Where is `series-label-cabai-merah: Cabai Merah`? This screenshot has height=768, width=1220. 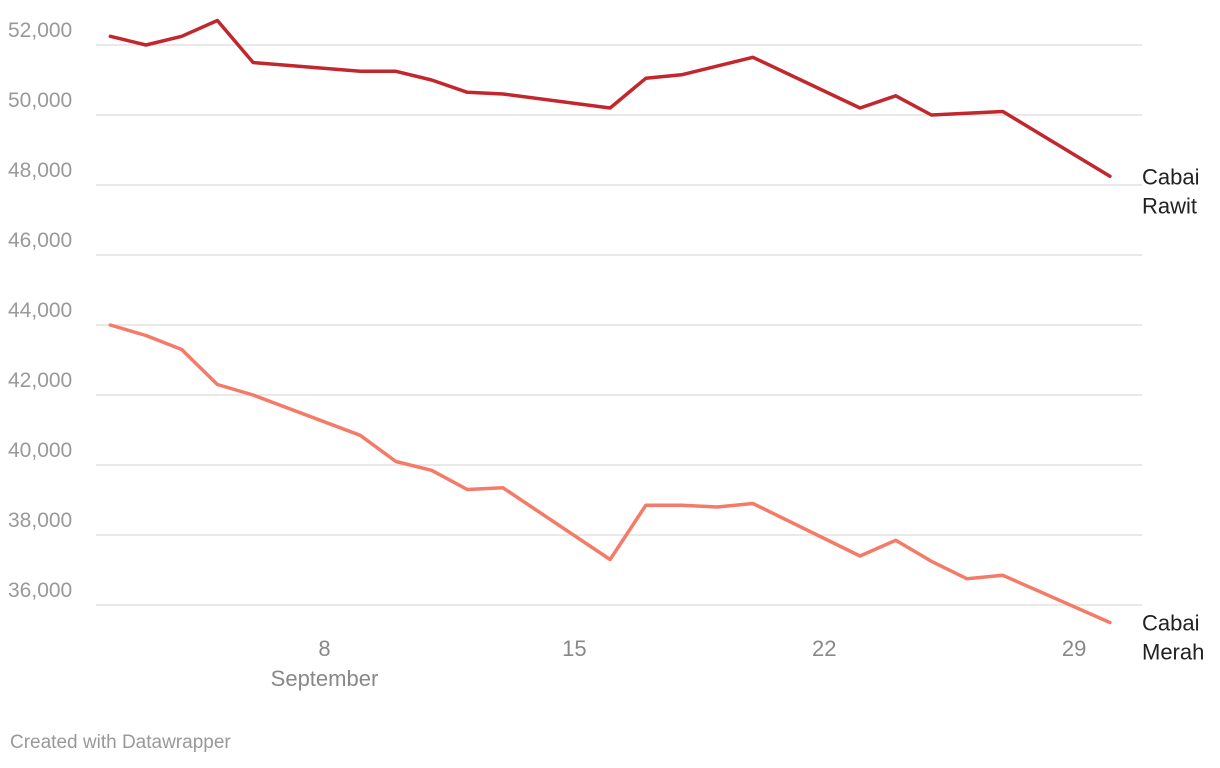
series-label-cabai-merah: Cabai Merah is located at coordinates (1173, 638).